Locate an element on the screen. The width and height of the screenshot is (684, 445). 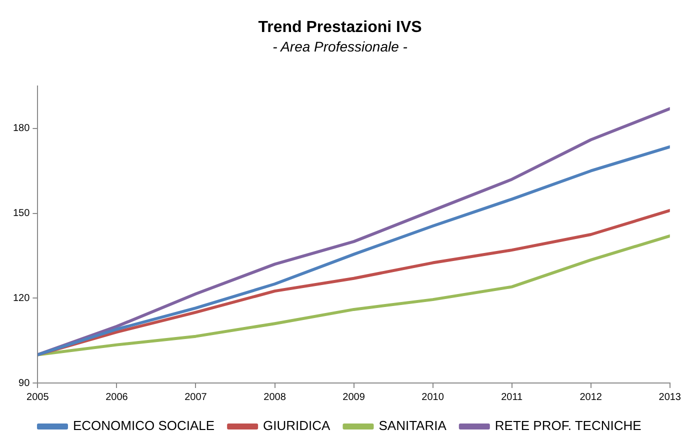
legend-label: ECONOMICO SOCIALE is located at coordinates (143, 426).